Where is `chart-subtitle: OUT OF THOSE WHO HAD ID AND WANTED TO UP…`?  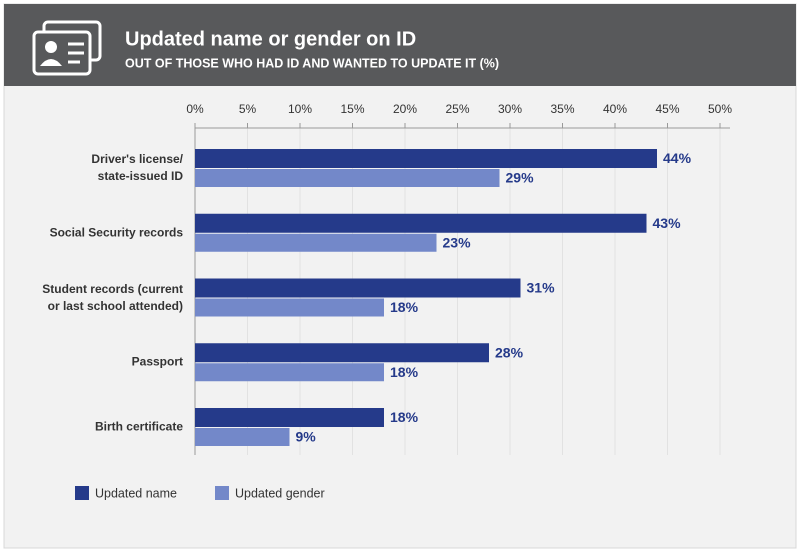 chart-subtitle: OUT OF THOSE WHO HAD ID AND WANTED TO UP… is located at coordinates (312, 63).